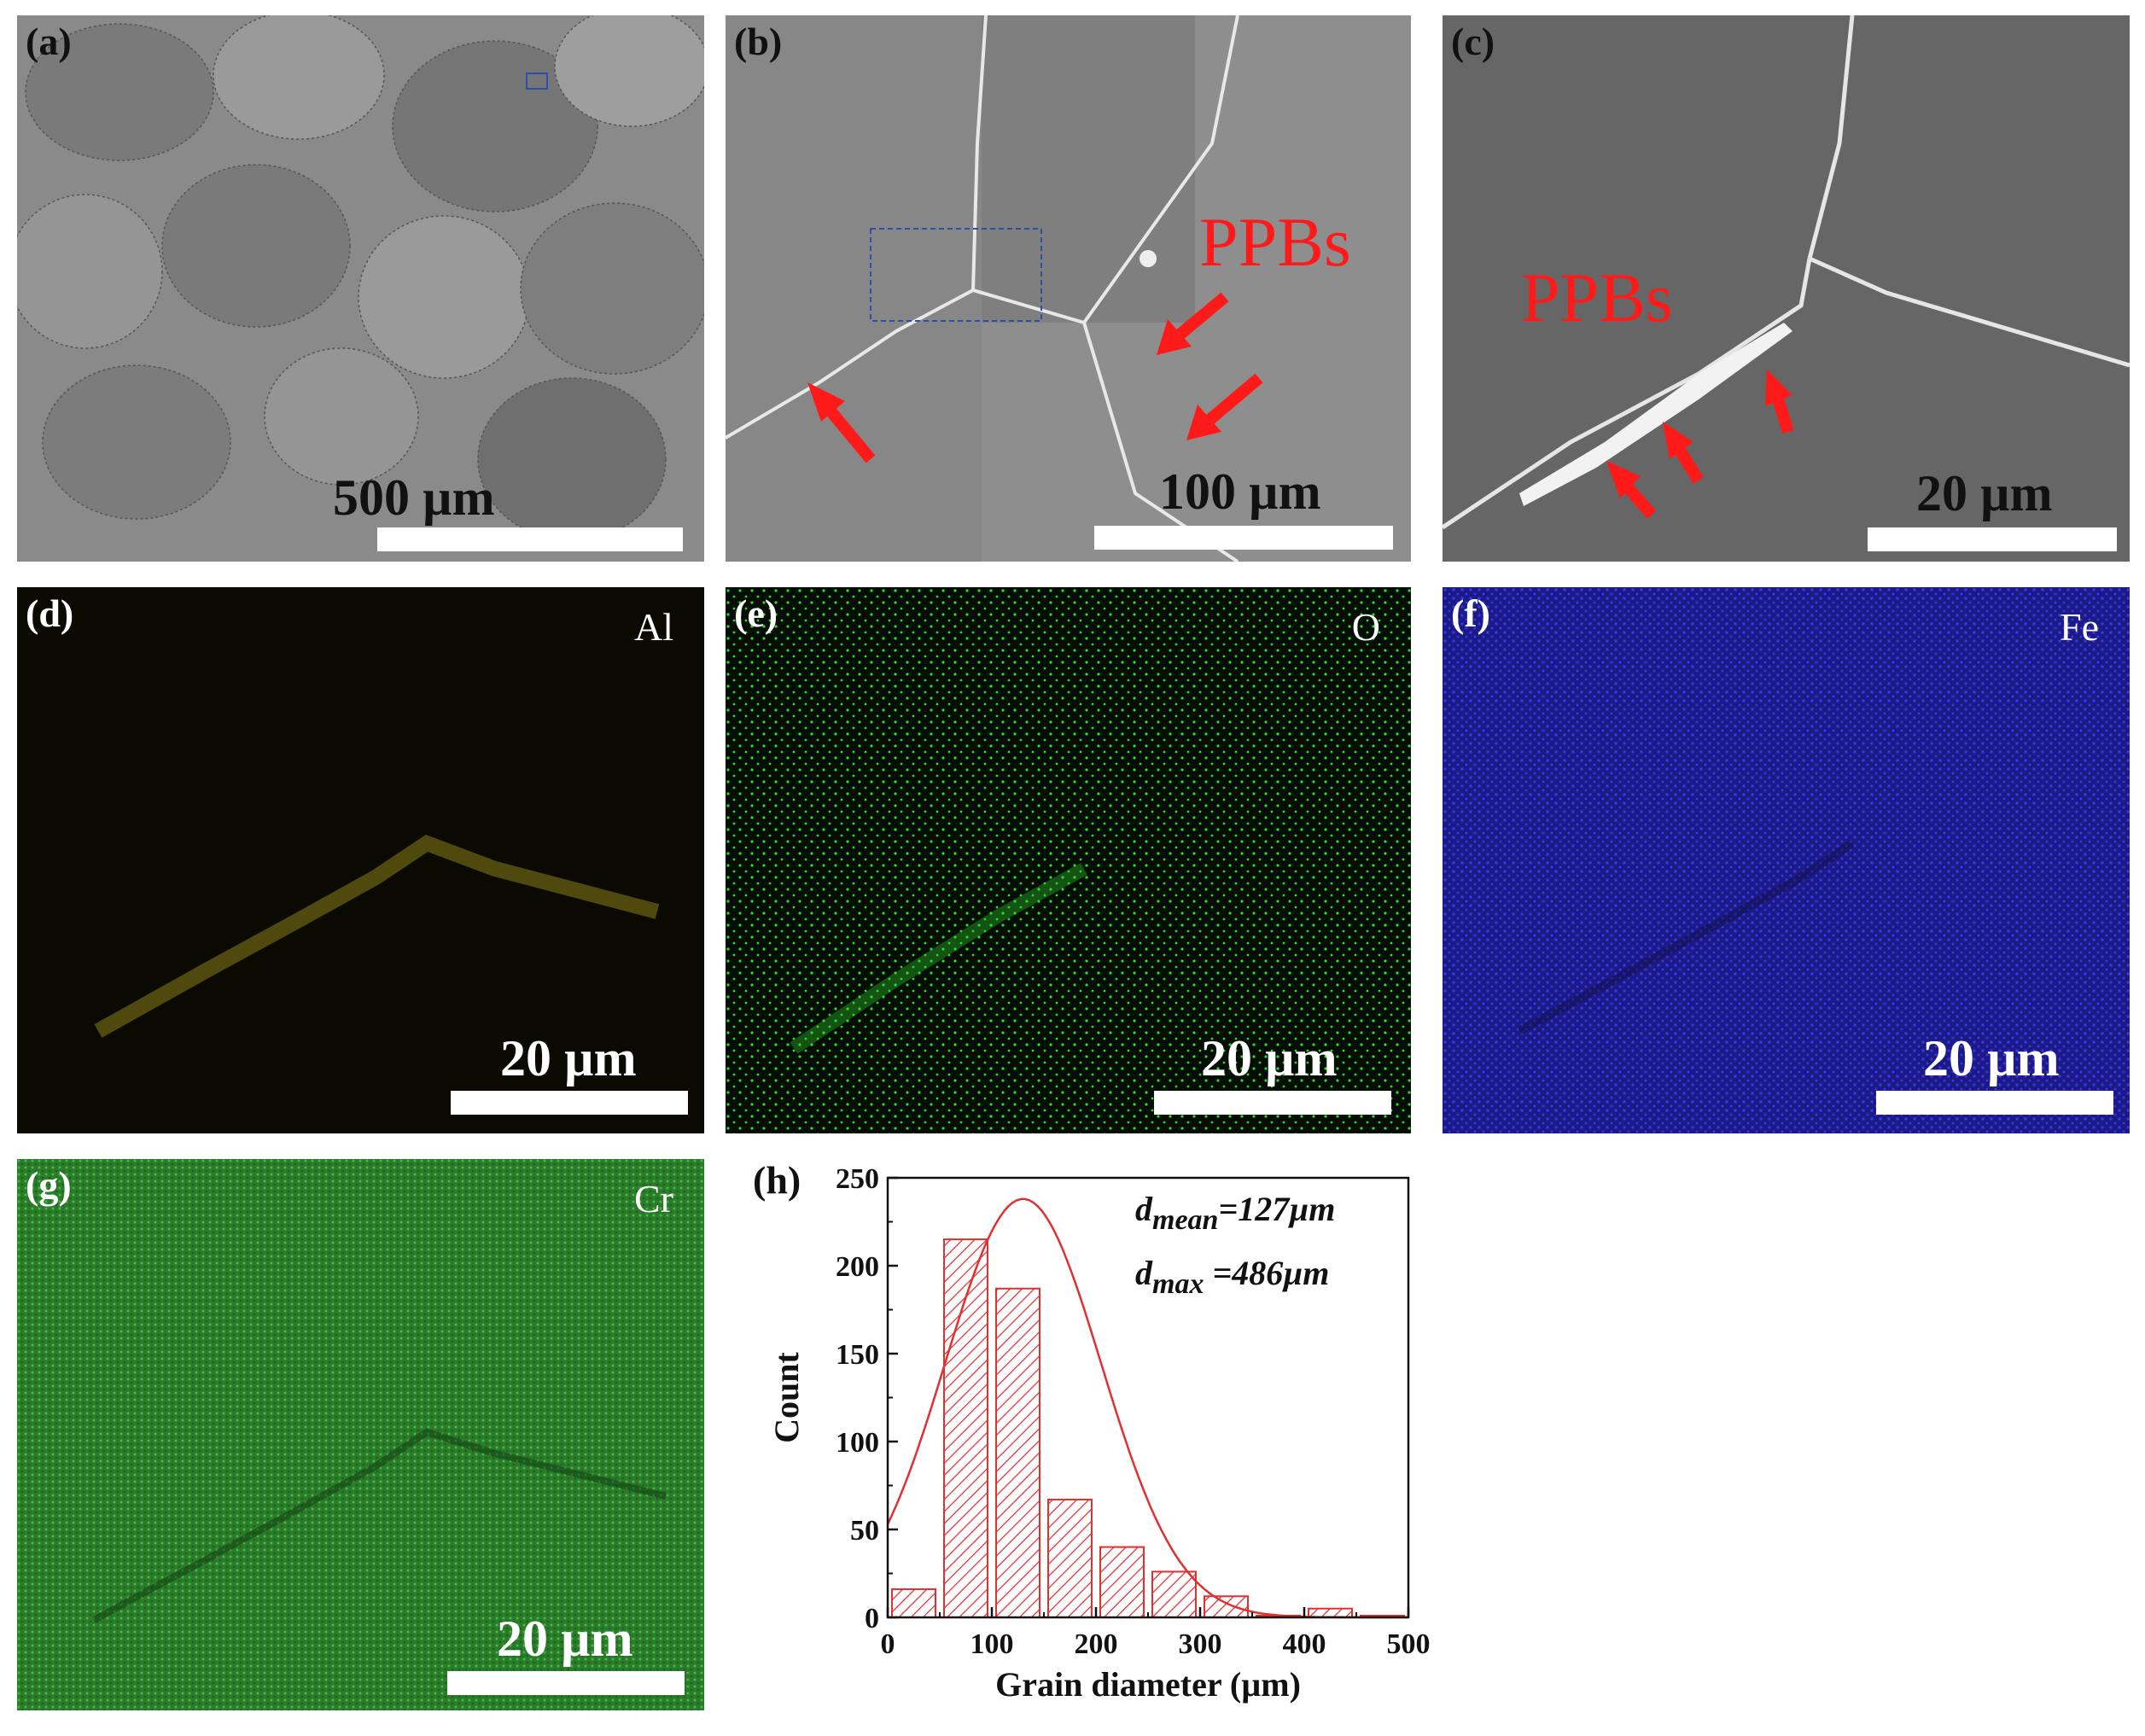 The height and width of the screenshot is (1736, 2145). Describe the element at coordinates (756, 613) in the screenshot. I see `panel-label: (e)` at that location.